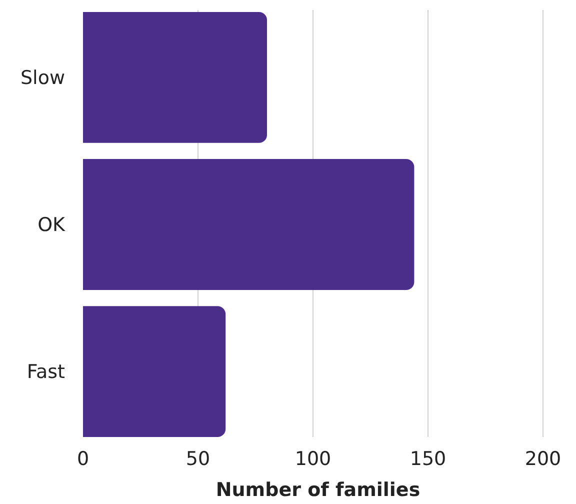 This screenshot has height=504, width=576. I want to click on y-tick-label: Fast, so click(45, 372).